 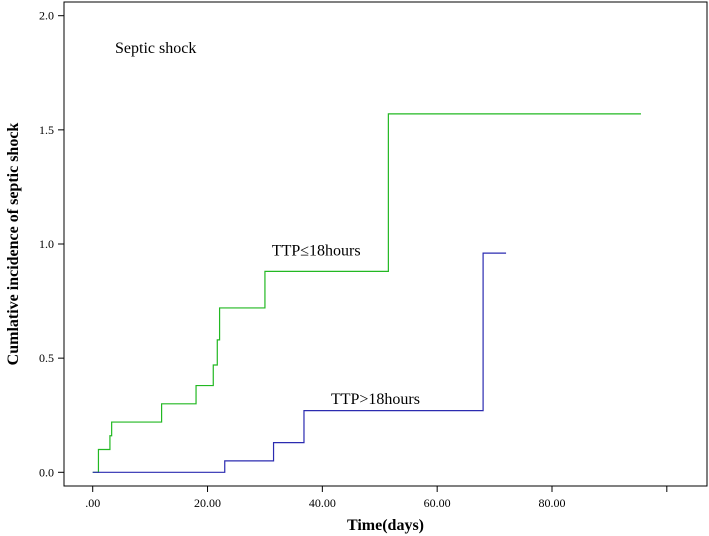 What do you see at coordinates (46, 358) in the screenshot?
I see `y-tick-label: 0.5` at bounding box center [46, 358].